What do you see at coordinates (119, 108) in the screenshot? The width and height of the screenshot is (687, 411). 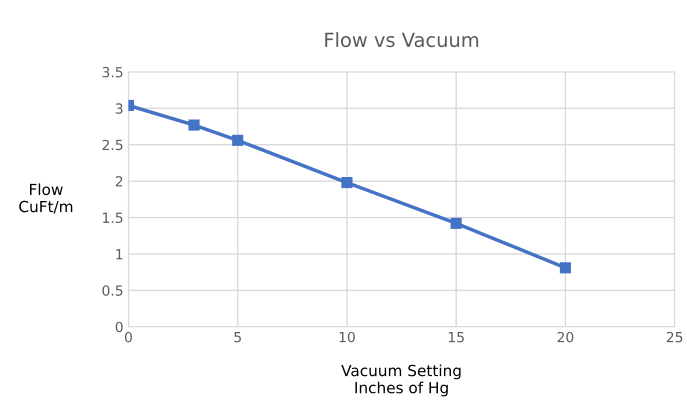 I see `y-tick-label: 3` at bounding box center [119, 108].